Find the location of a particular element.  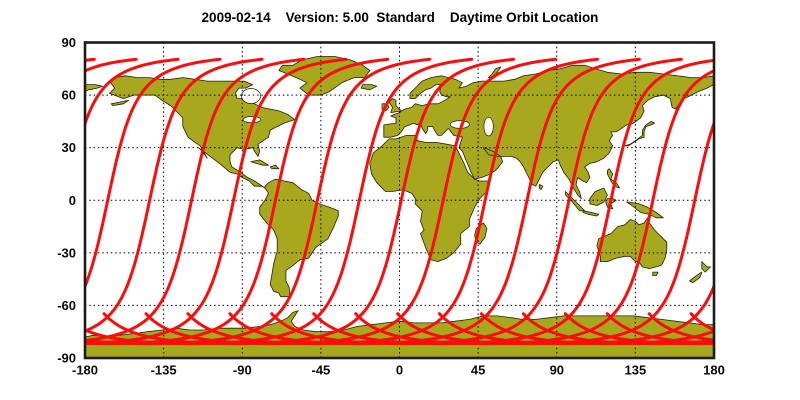

landmass-new-zealand-north is located at coordinates (706, 267).